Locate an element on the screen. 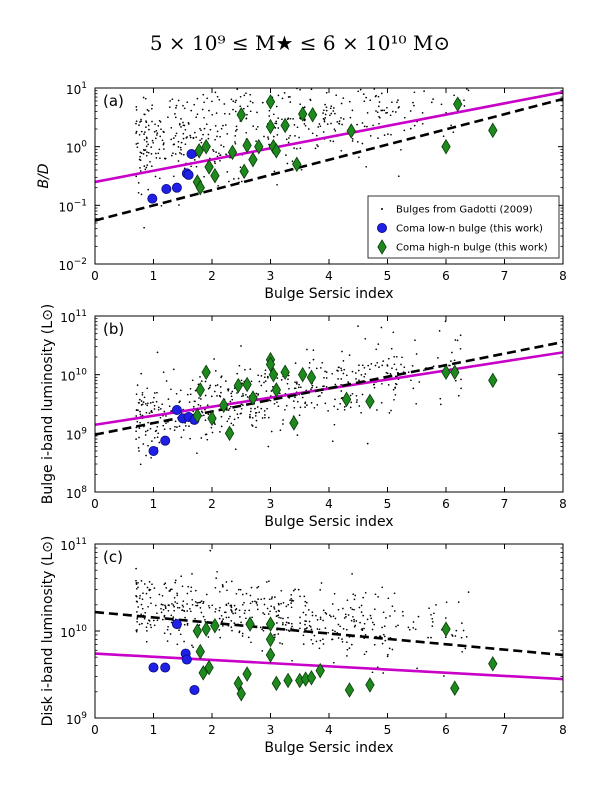 The image size is (600, 800). low-n-bulge-point is located at coordinates (165, 667).